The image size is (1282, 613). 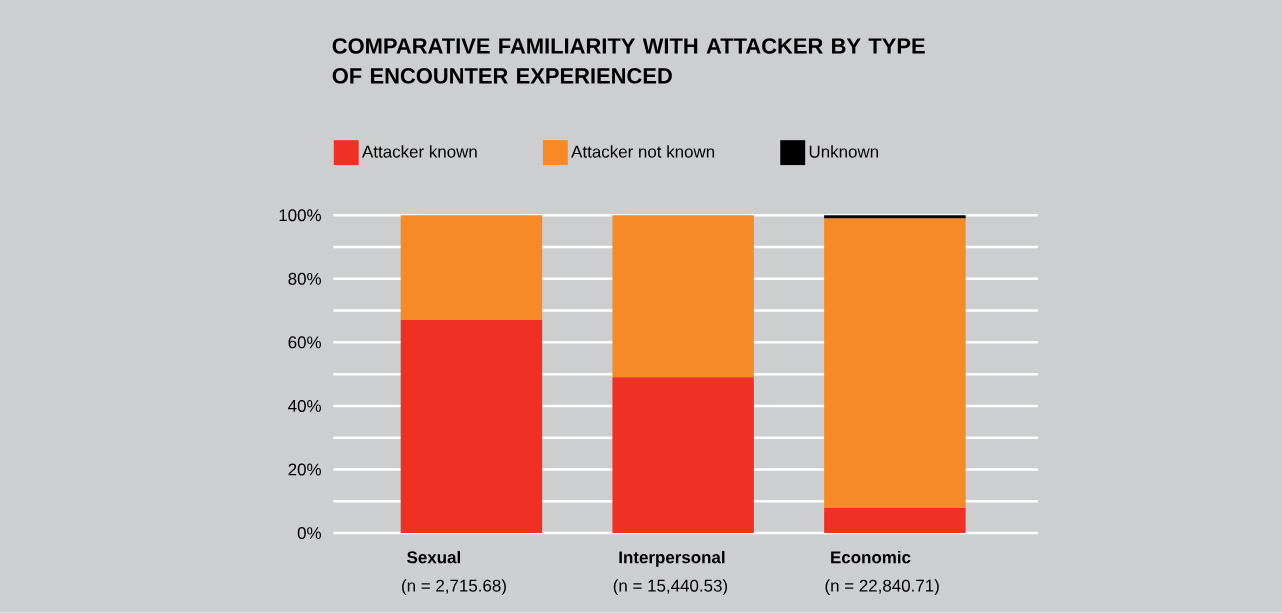 I want to click on y-tick-label: 80%, so click(x=304, y=278).